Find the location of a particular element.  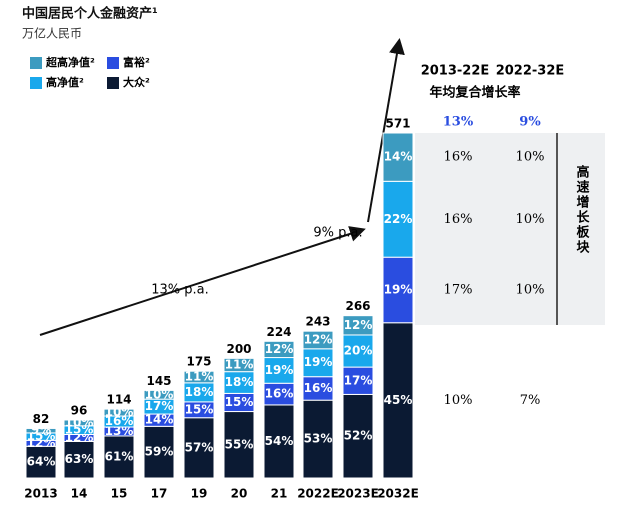

legend-label: 超高净值² is located at coordinates (70, 62).